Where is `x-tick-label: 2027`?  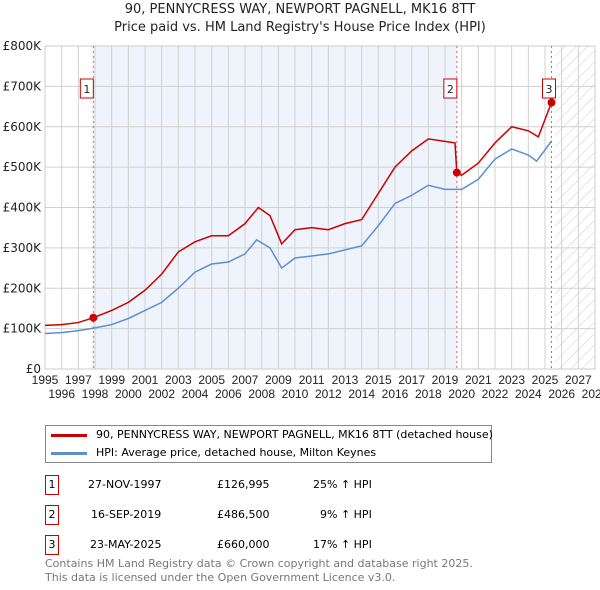 x-tick-label: 2027 is located at coordinates (578, 380).